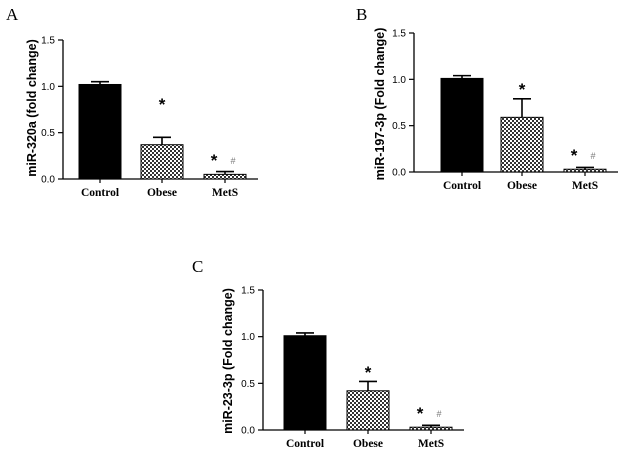 The height and width of the screenshot is (458, 632). I want to click on y-axis-label: miR-197-3p (Fold change), so click(380, 104).